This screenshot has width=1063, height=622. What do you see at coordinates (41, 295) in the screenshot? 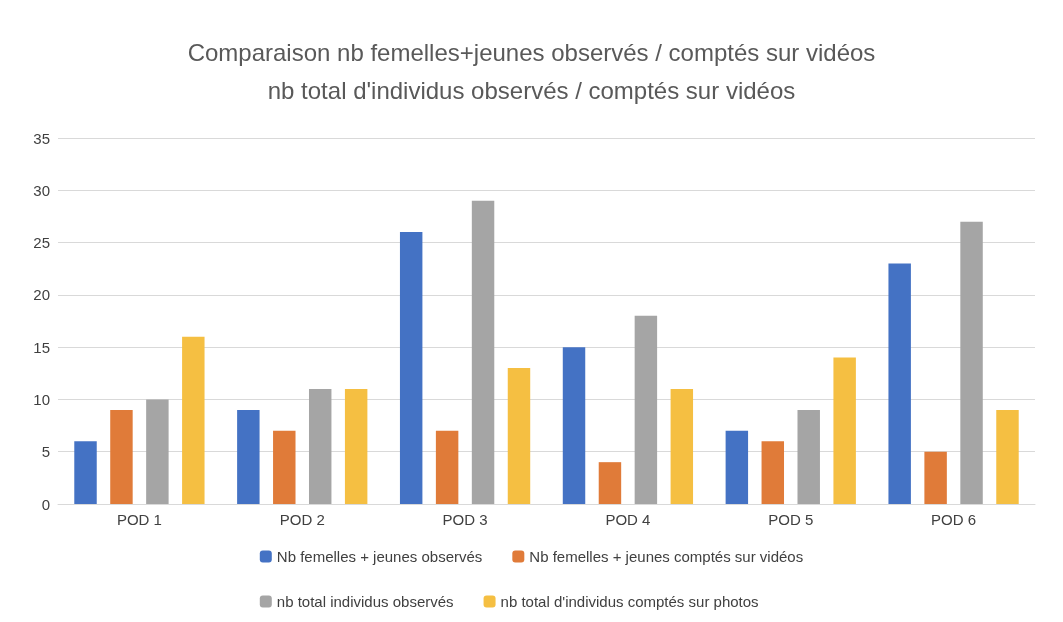
I see `y-tick-label: 20` at bounding box center [41, 295].